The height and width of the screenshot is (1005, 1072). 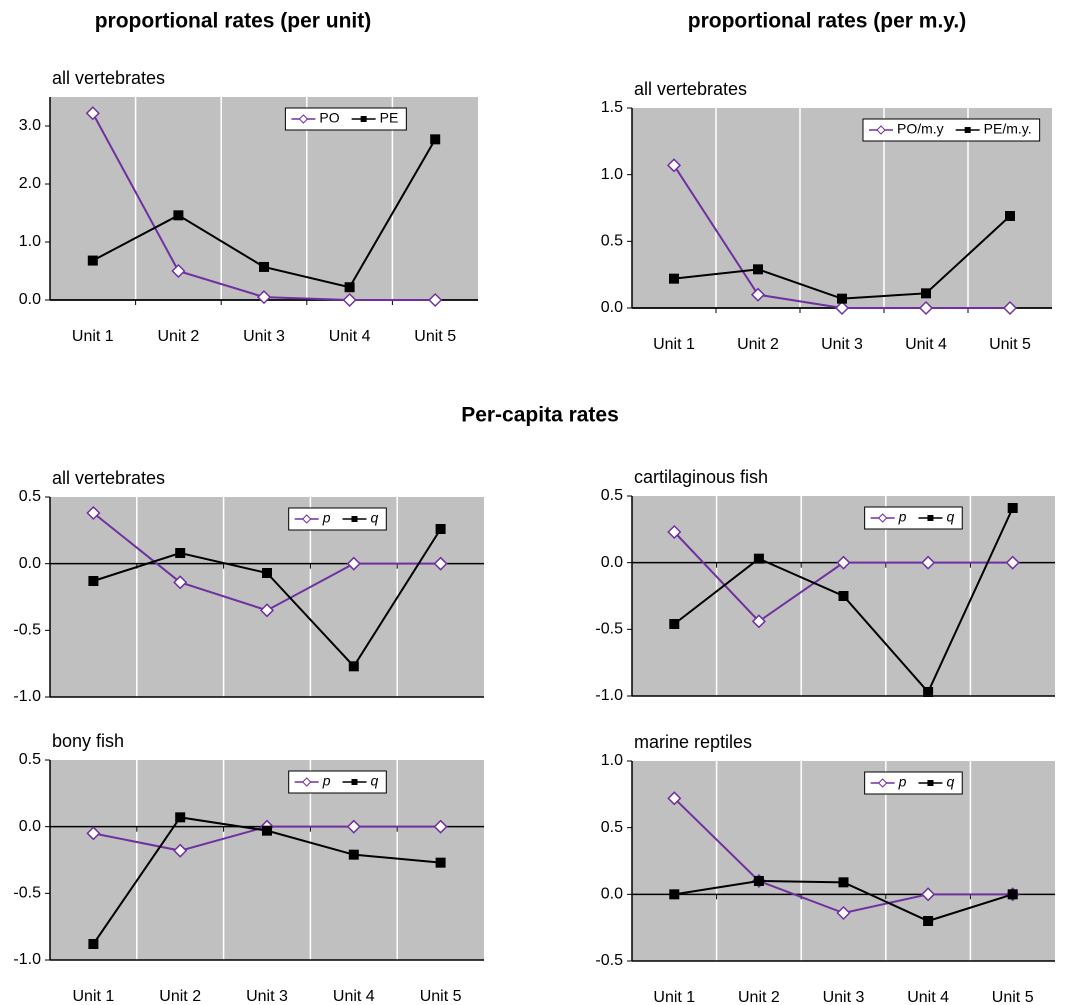 What do you see at coordinates (30, 183) in the screenshot?
I see `y-tick-label: 2.0` at bounding box center [30, 183].